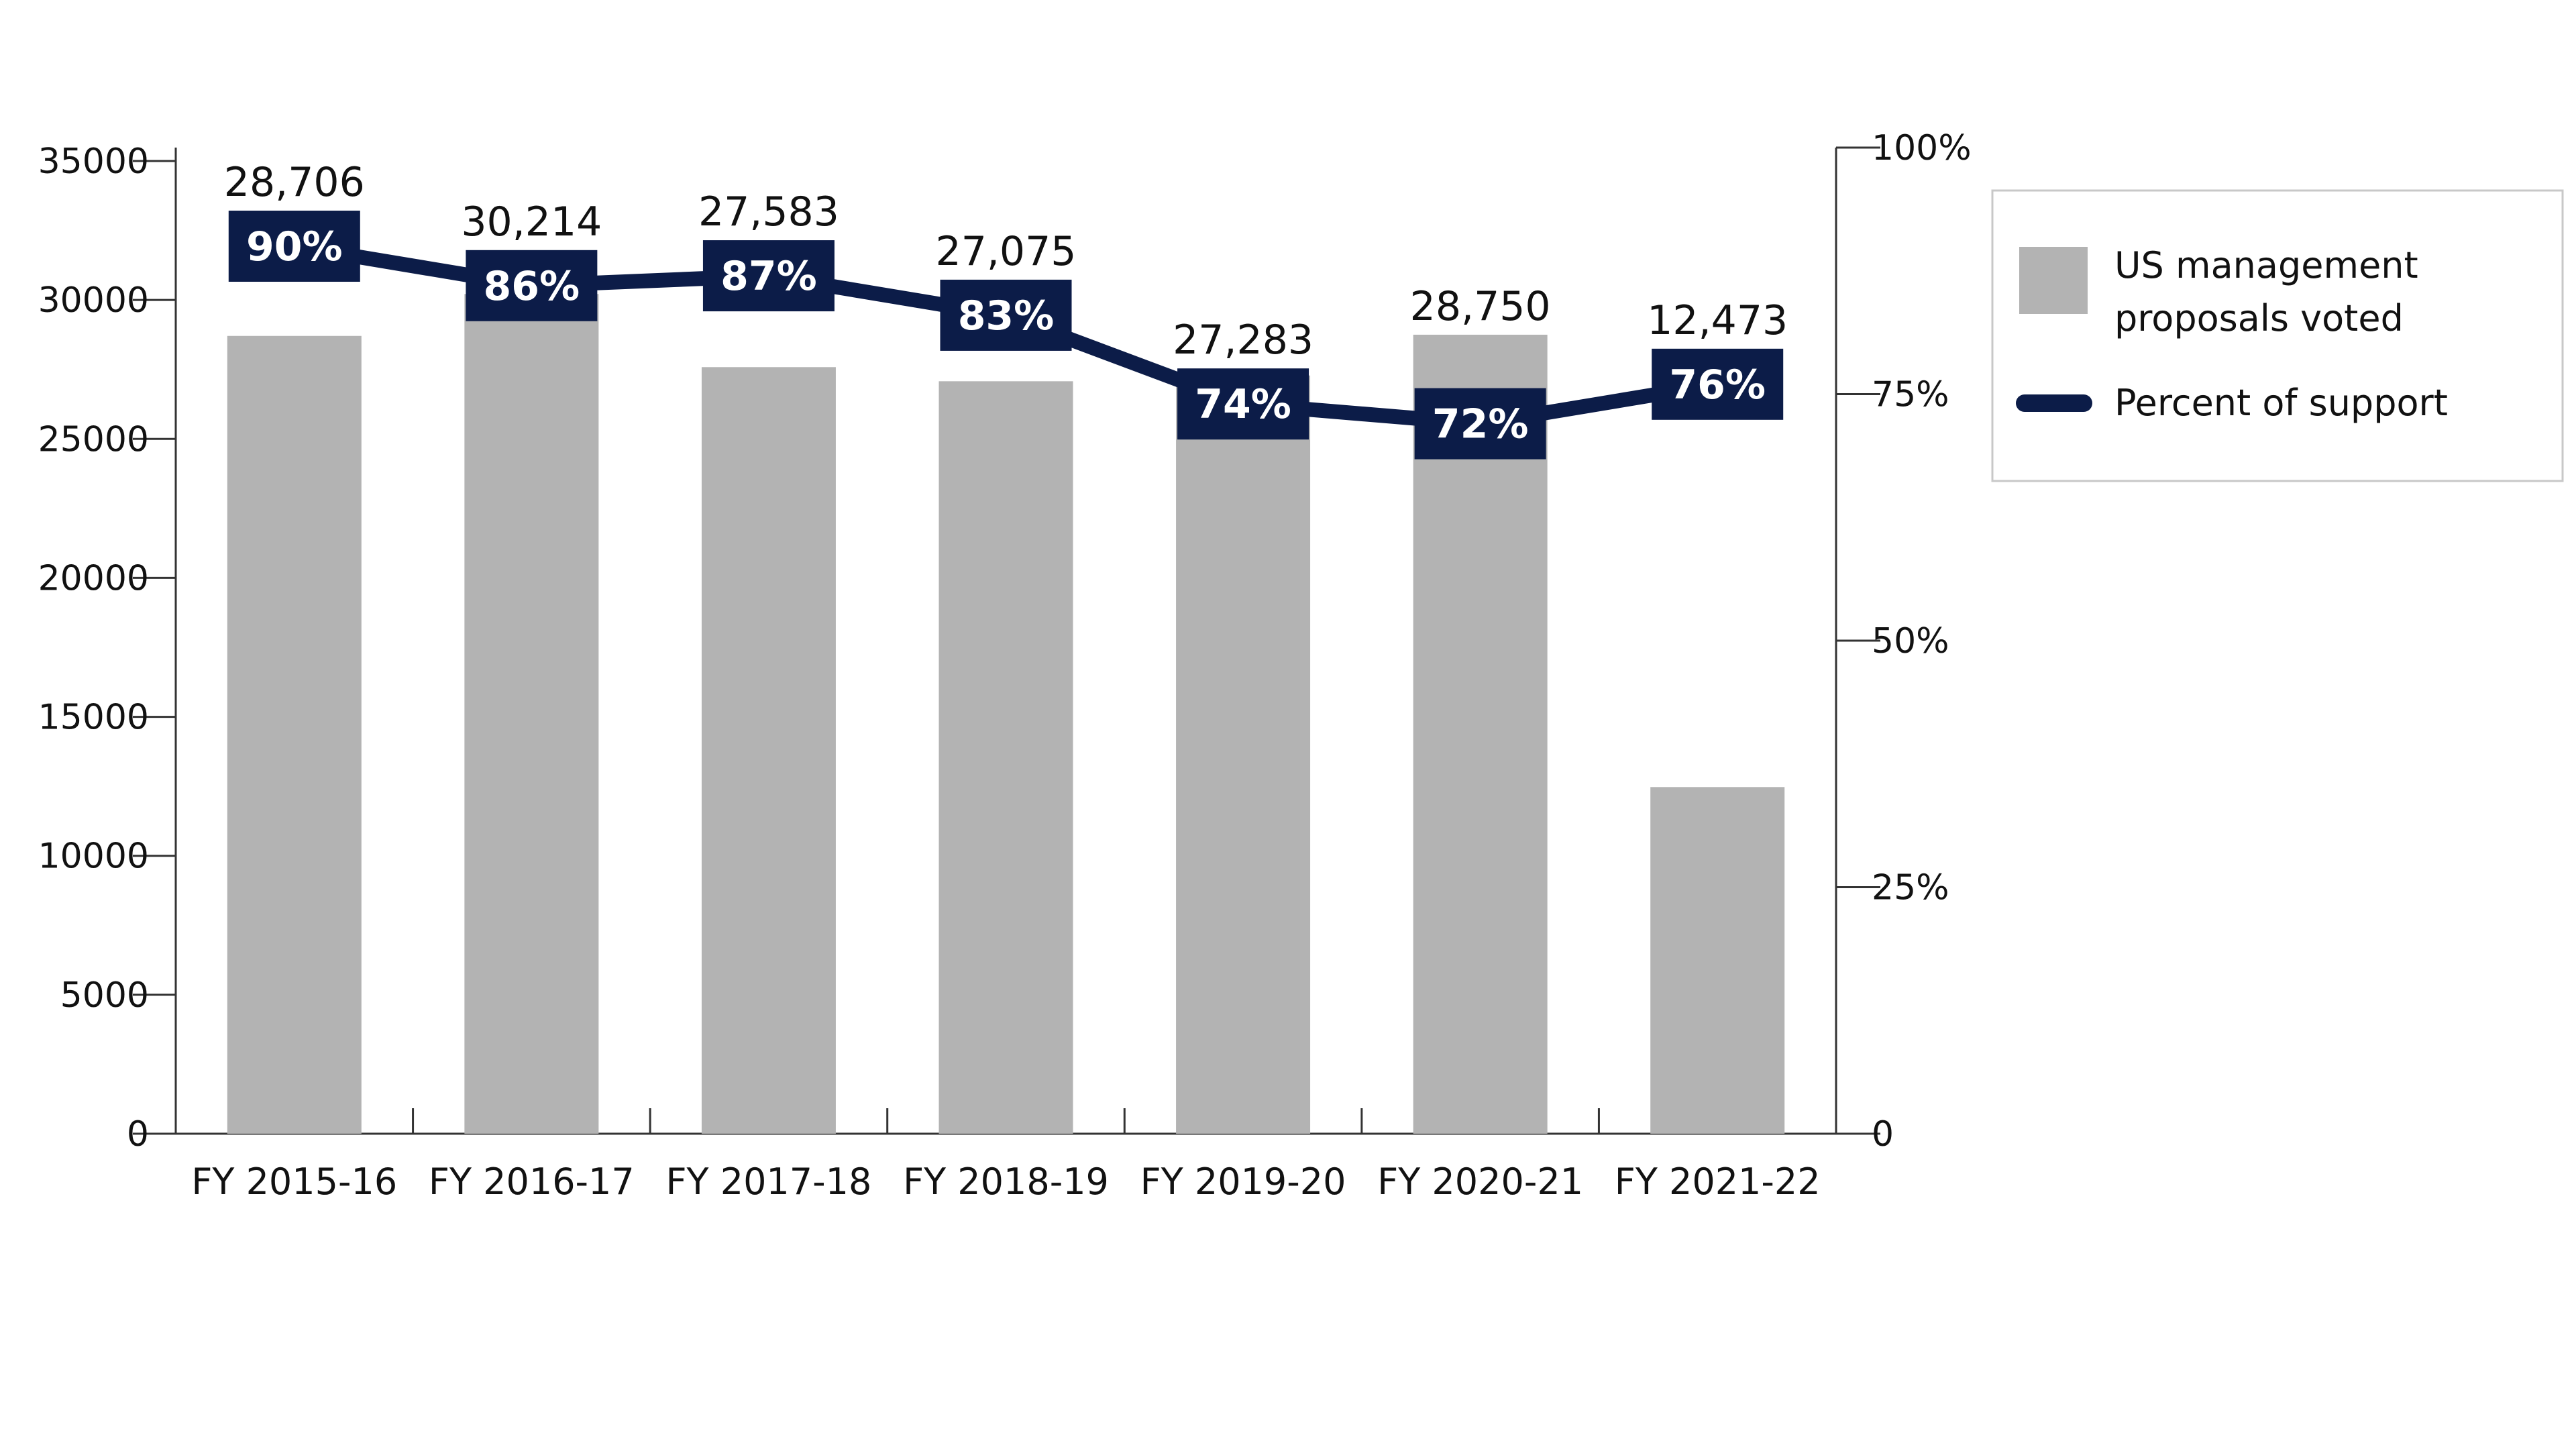  What do you see at coordinates (93, 162) in the screenshot?
I see `left-tick-label: 35000` at bounding box center [93, 162].